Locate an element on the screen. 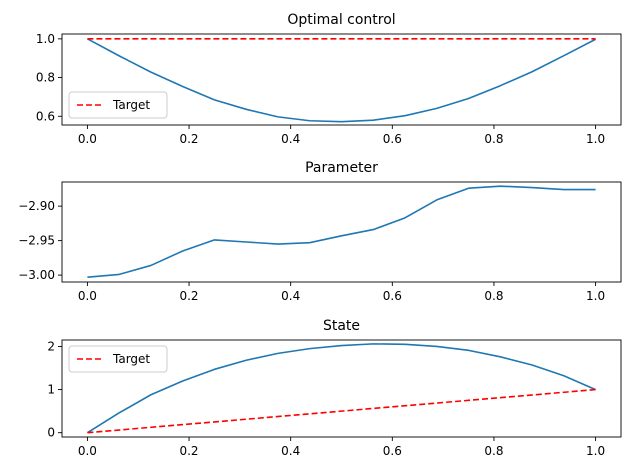 This screenshot has width=630, height=470. series-line is located at coordinates (341, 80).